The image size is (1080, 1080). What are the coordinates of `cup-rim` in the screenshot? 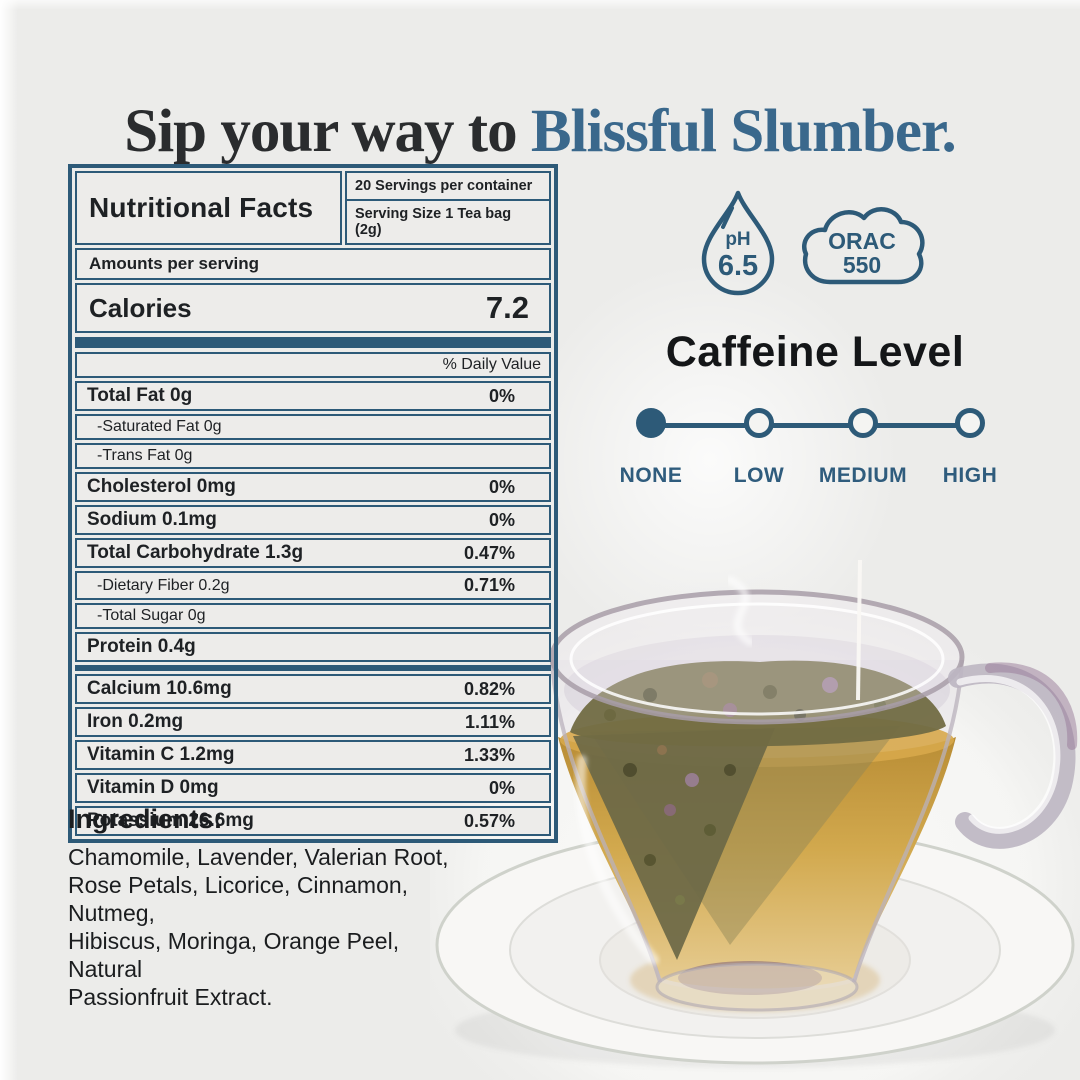 It's located at (757, 657).